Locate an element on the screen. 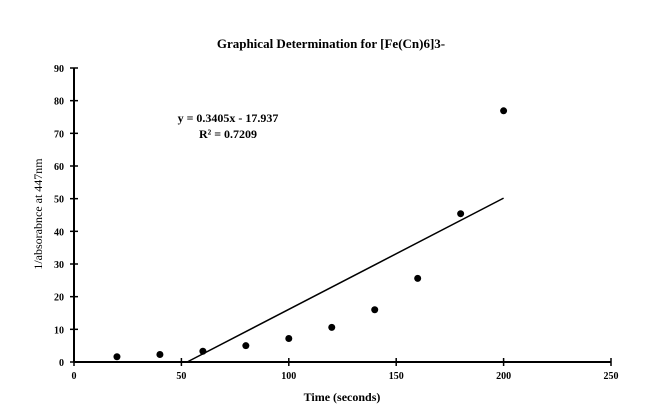  x-tick-label: 200 is located at coordinates (503, 376).